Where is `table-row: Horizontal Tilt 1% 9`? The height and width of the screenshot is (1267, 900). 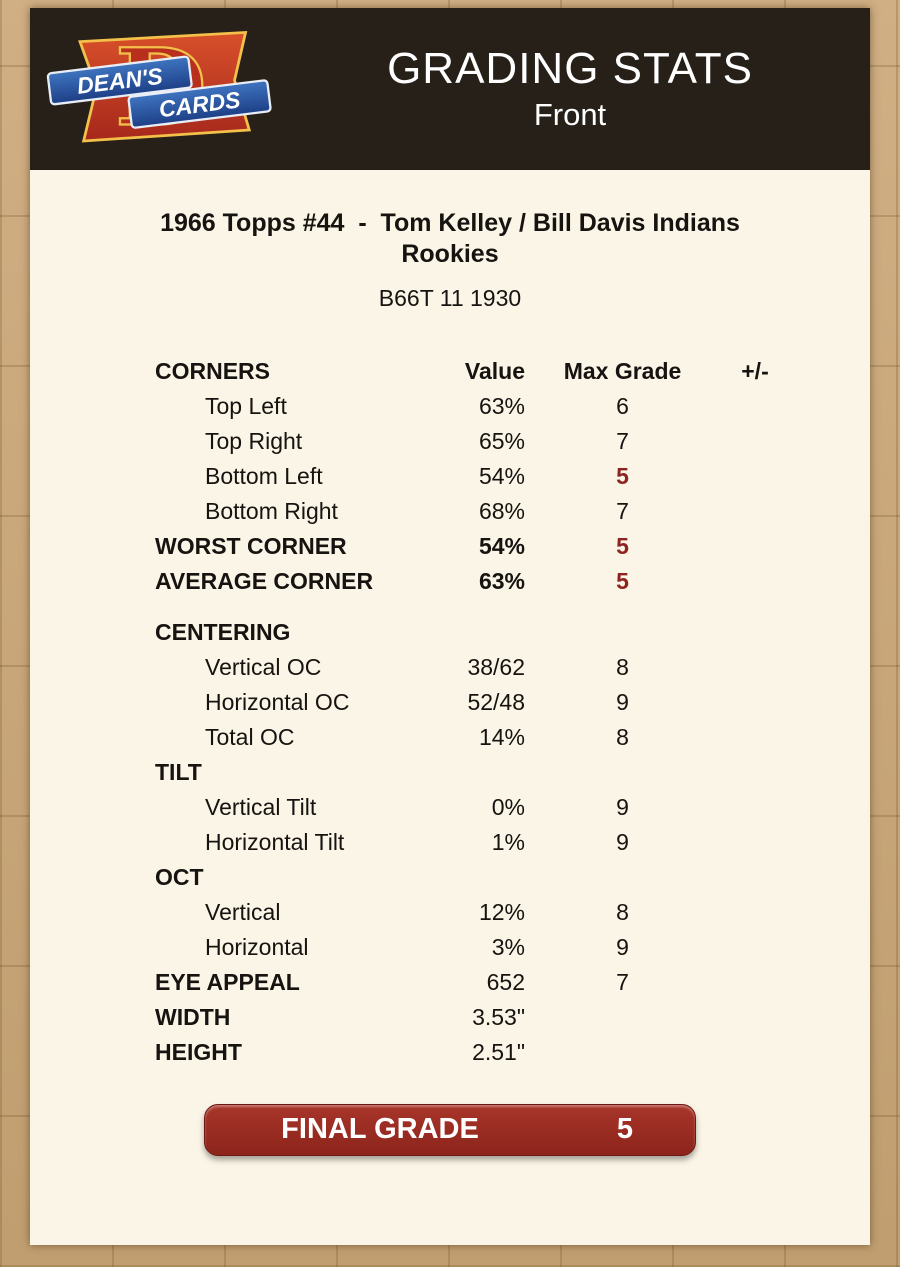 table-row: Horizontal Tilt 1% 9 is located at coordinates (512, 842).